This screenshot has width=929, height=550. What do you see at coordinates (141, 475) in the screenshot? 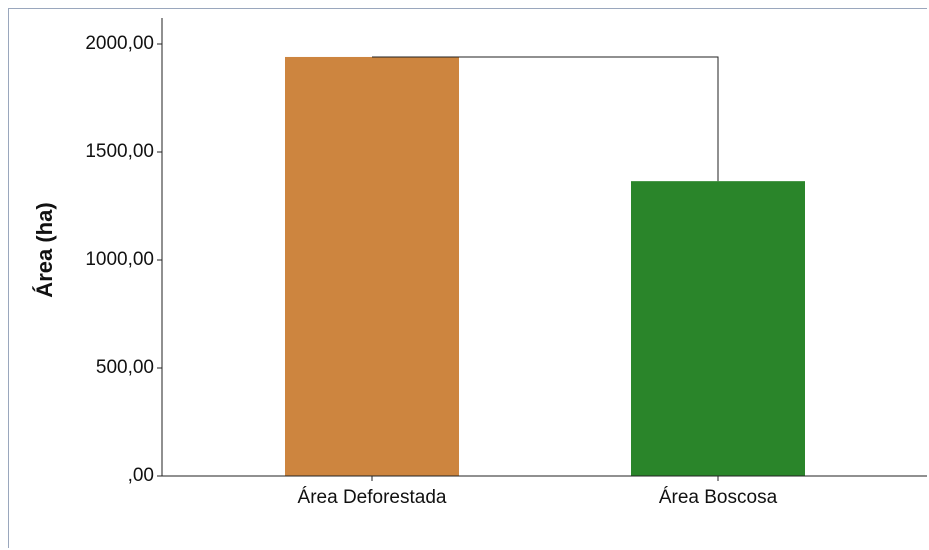
I see `y-tick-label: ,00` at bounding box center [141, 475].